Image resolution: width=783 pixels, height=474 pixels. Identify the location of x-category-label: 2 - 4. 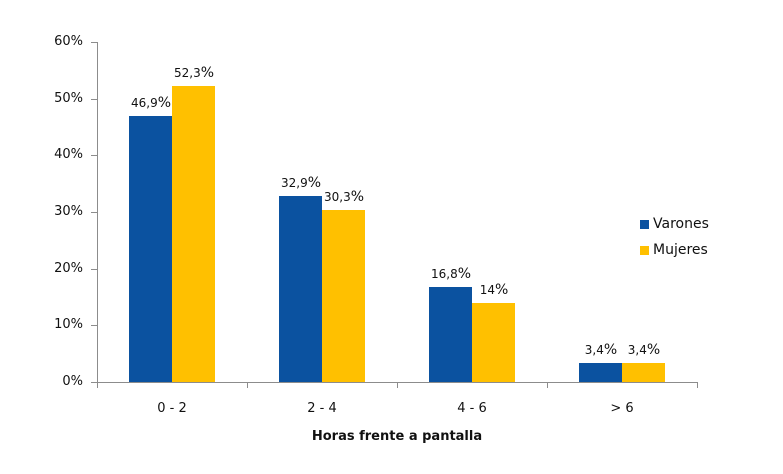
(322, 408).